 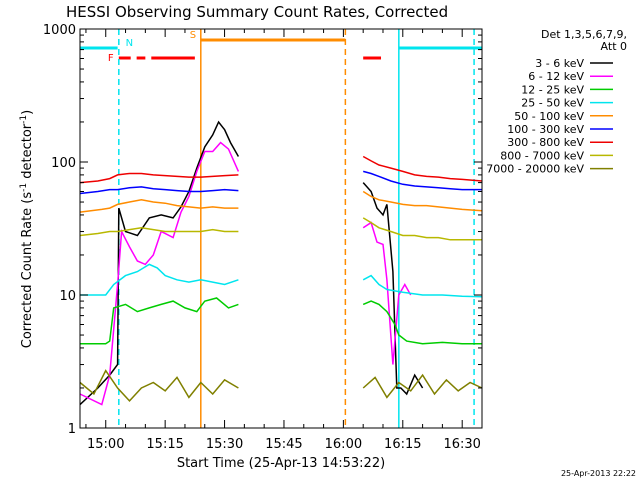 I want to click on x-tick-label: 15:15, so click(x=164, y=444).